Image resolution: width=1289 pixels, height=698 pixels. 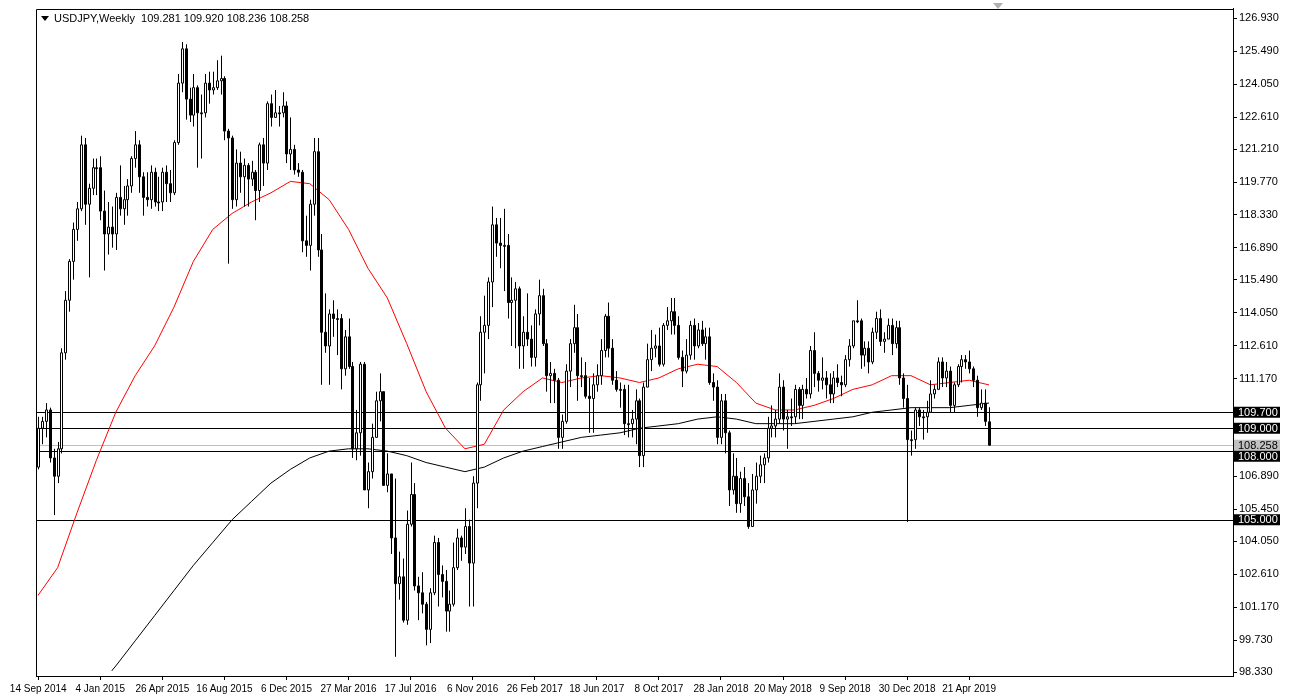 I want to click on y-tick-label: 124.050, so click(x=1259, y=83).